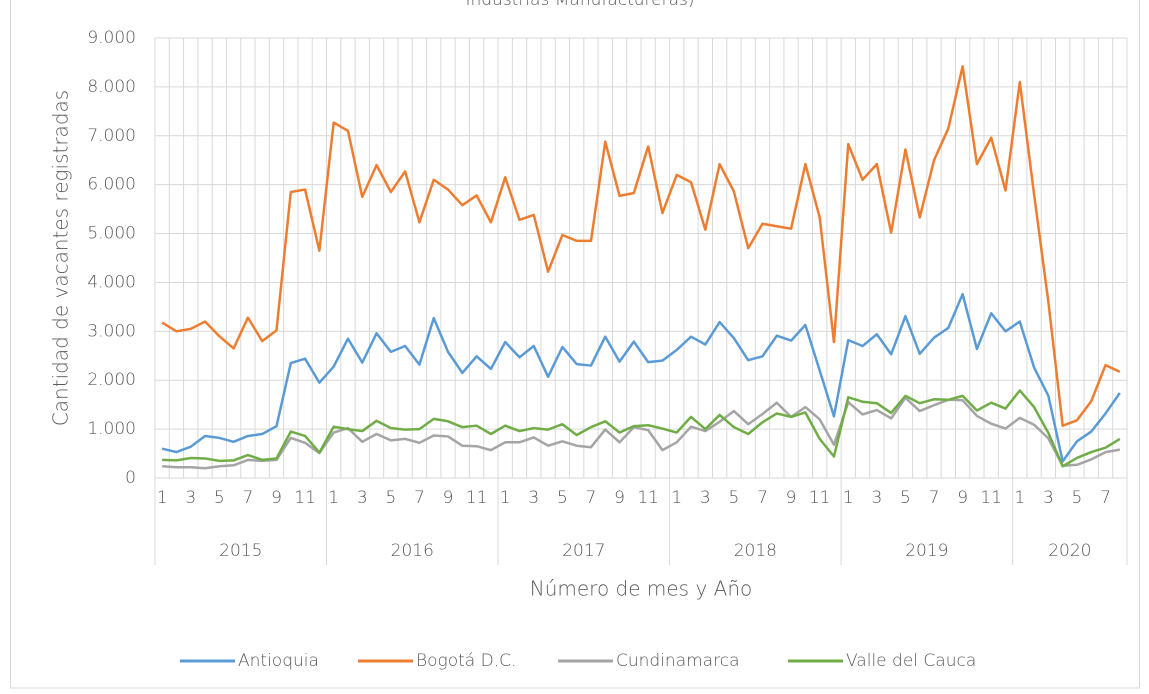 This screenshot has width=1149, height=694. I want to click on y-tick-label: 8.000, so click(111, 87).